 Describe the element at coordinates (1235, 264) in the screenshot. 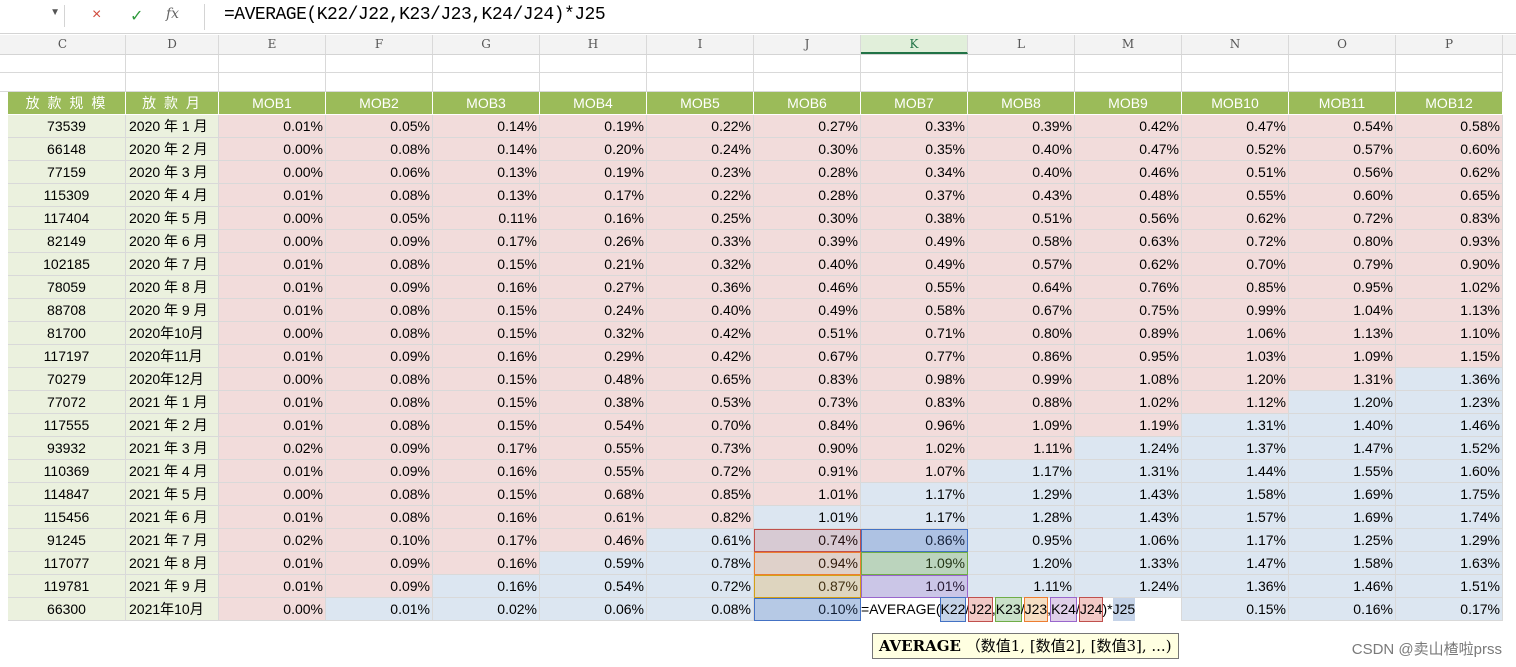

I see `rate-cell: 0.70%` at that location.